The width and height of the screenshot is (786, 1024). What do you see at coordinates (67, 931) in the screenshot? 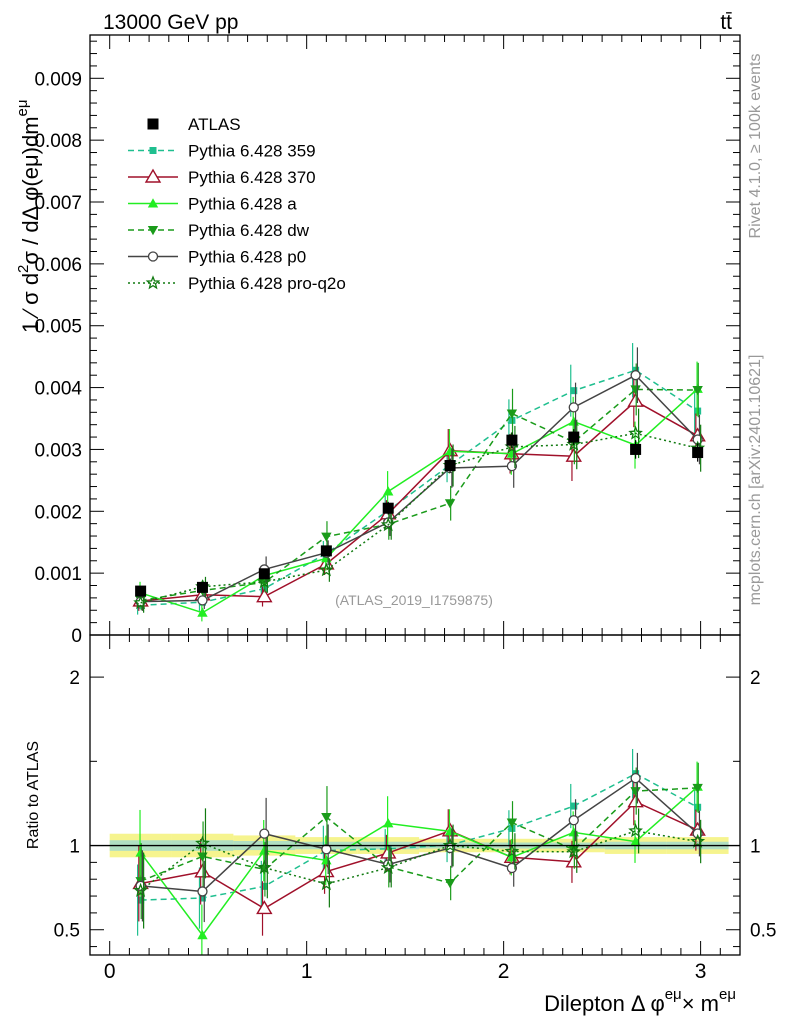
I see `ratio-tick-label: 0.5` at bounding box center [67, 931].